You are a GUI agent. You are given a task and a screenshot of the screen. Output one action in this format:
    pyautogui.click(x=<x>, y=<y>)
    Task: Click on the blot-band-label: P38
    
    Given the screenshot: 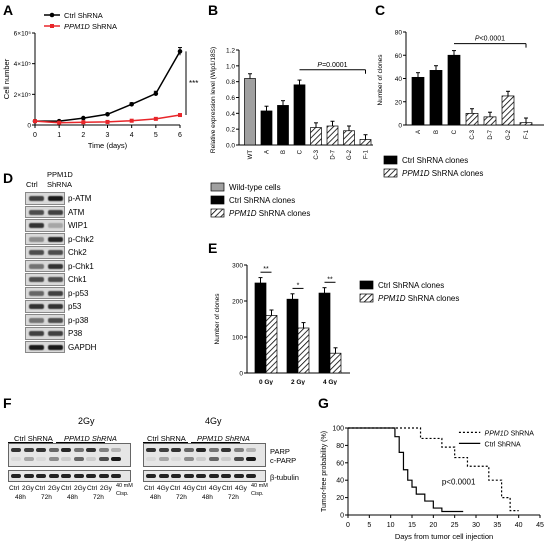 What is the action you would take?
    pyautogui.click(x=75, y=333)
    